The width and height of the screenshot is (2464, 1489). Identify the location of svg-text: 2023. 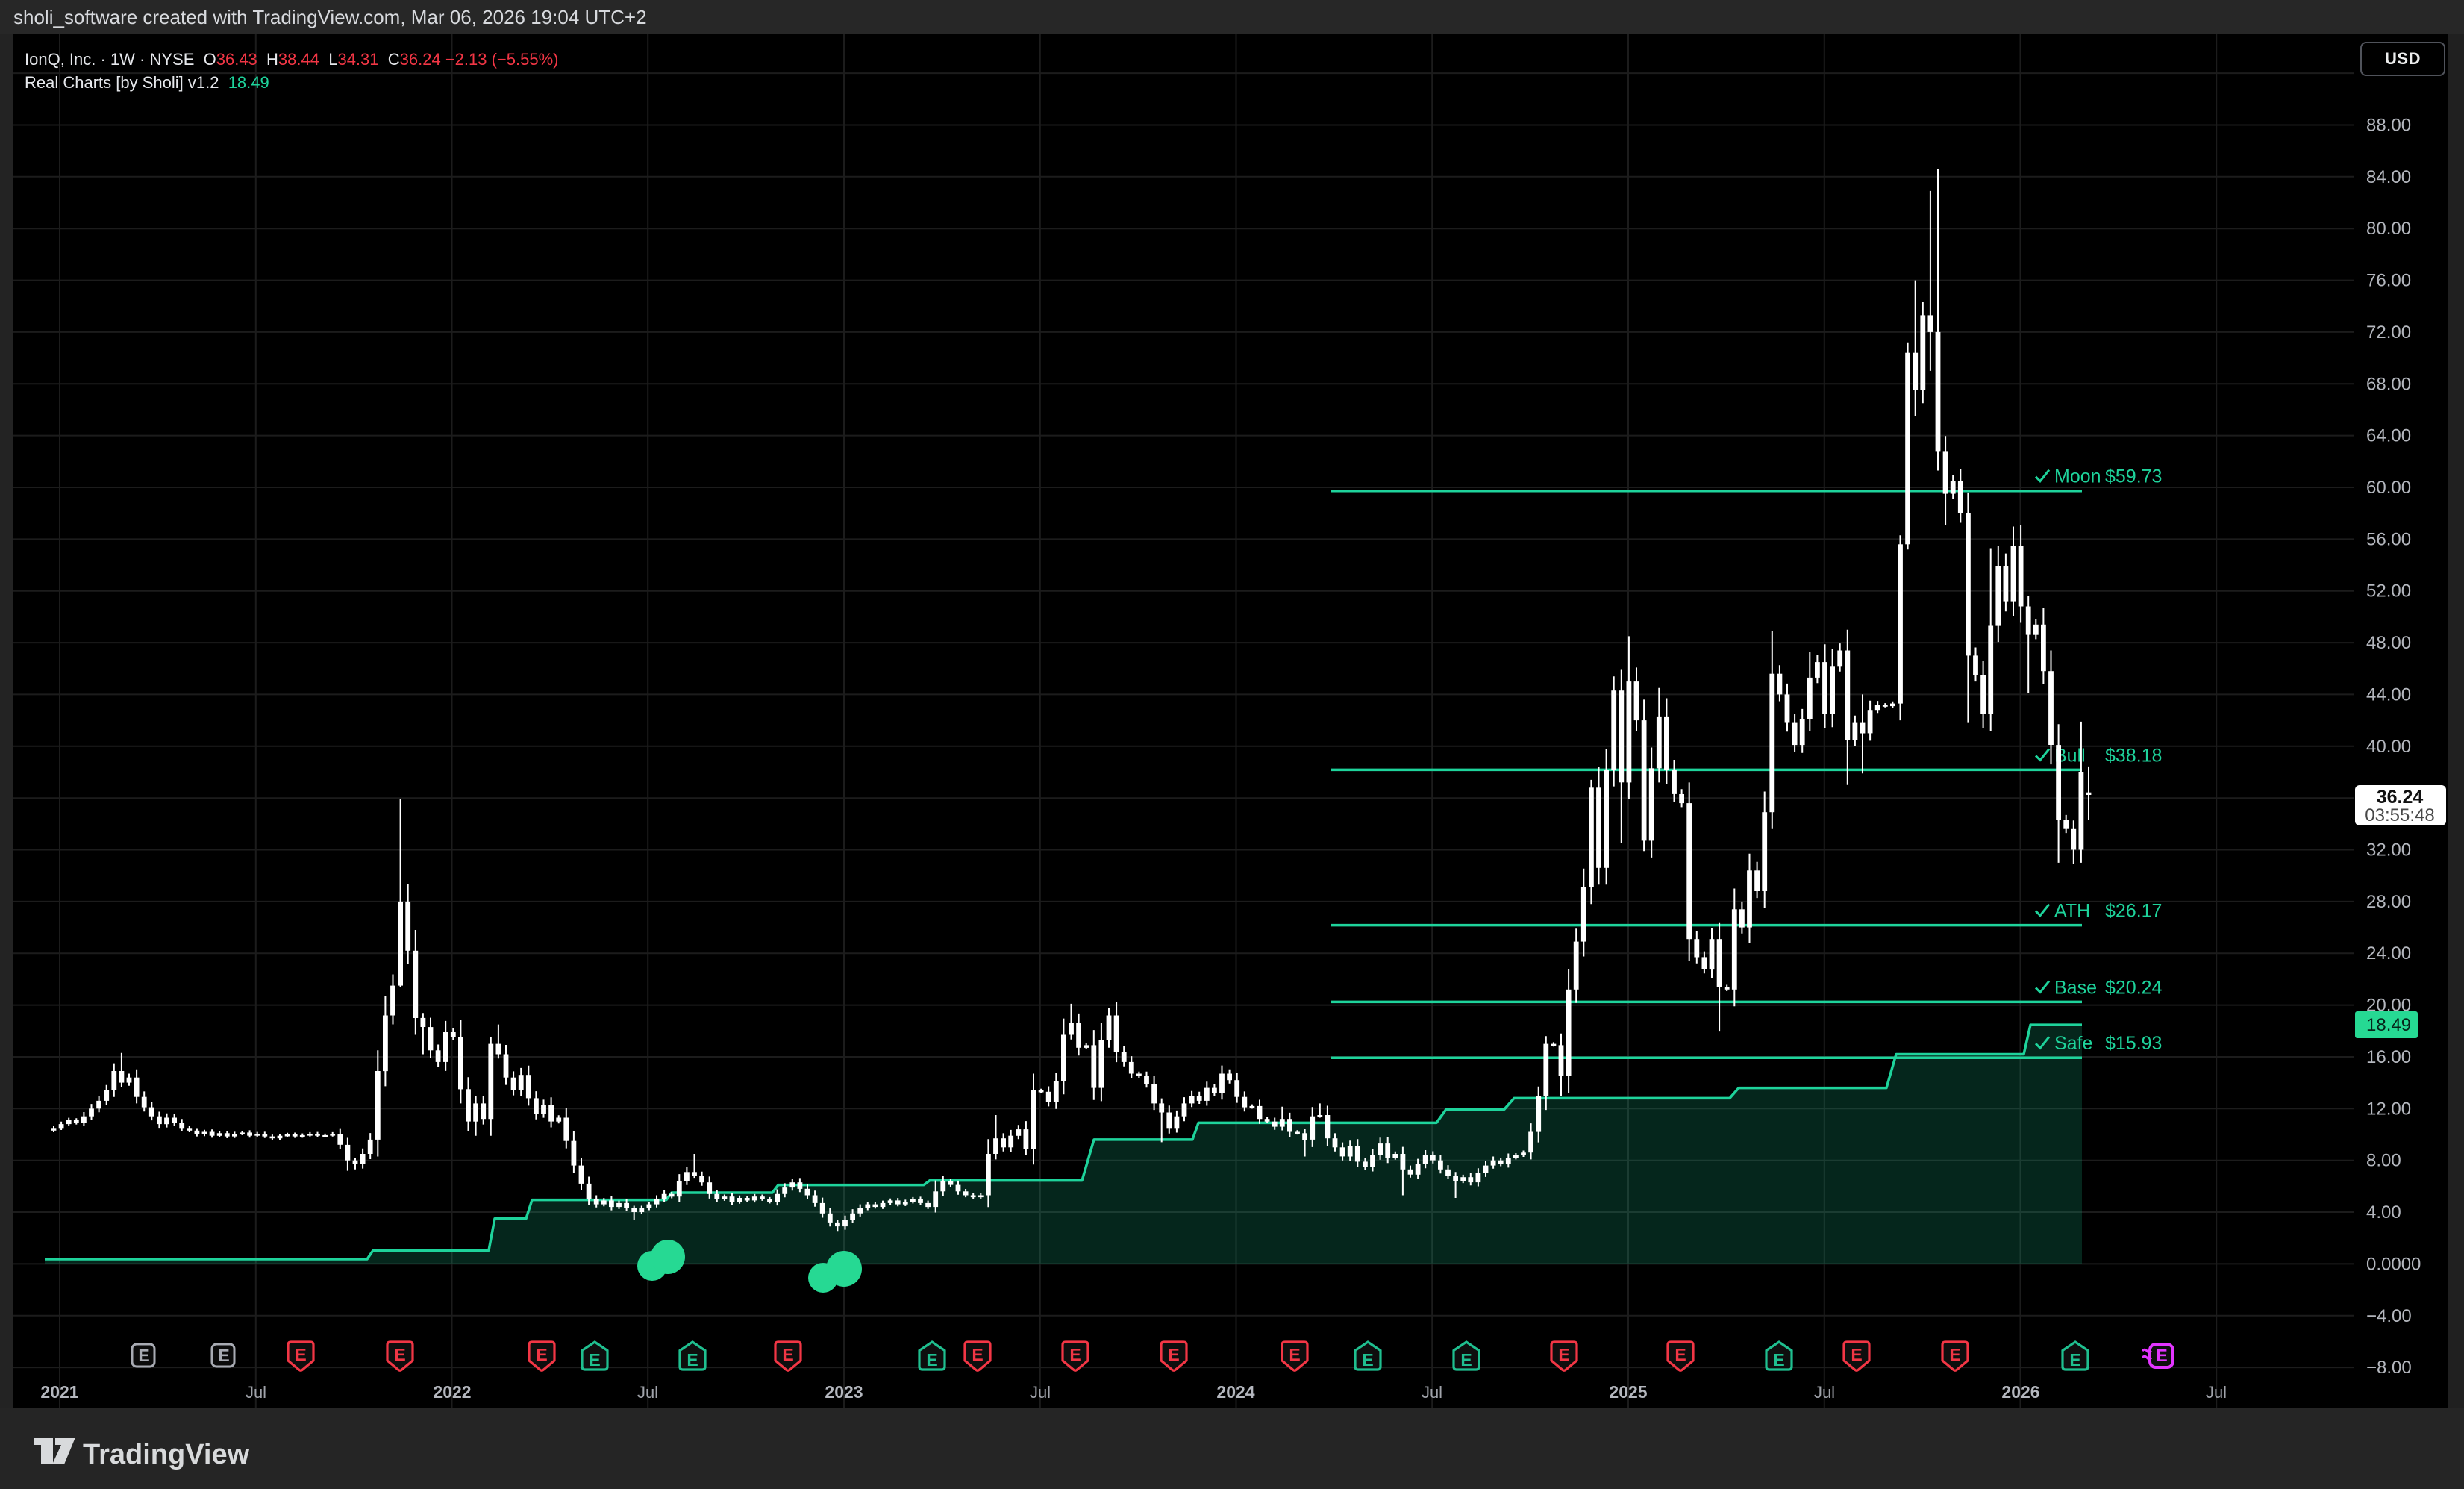
(844, 1392).